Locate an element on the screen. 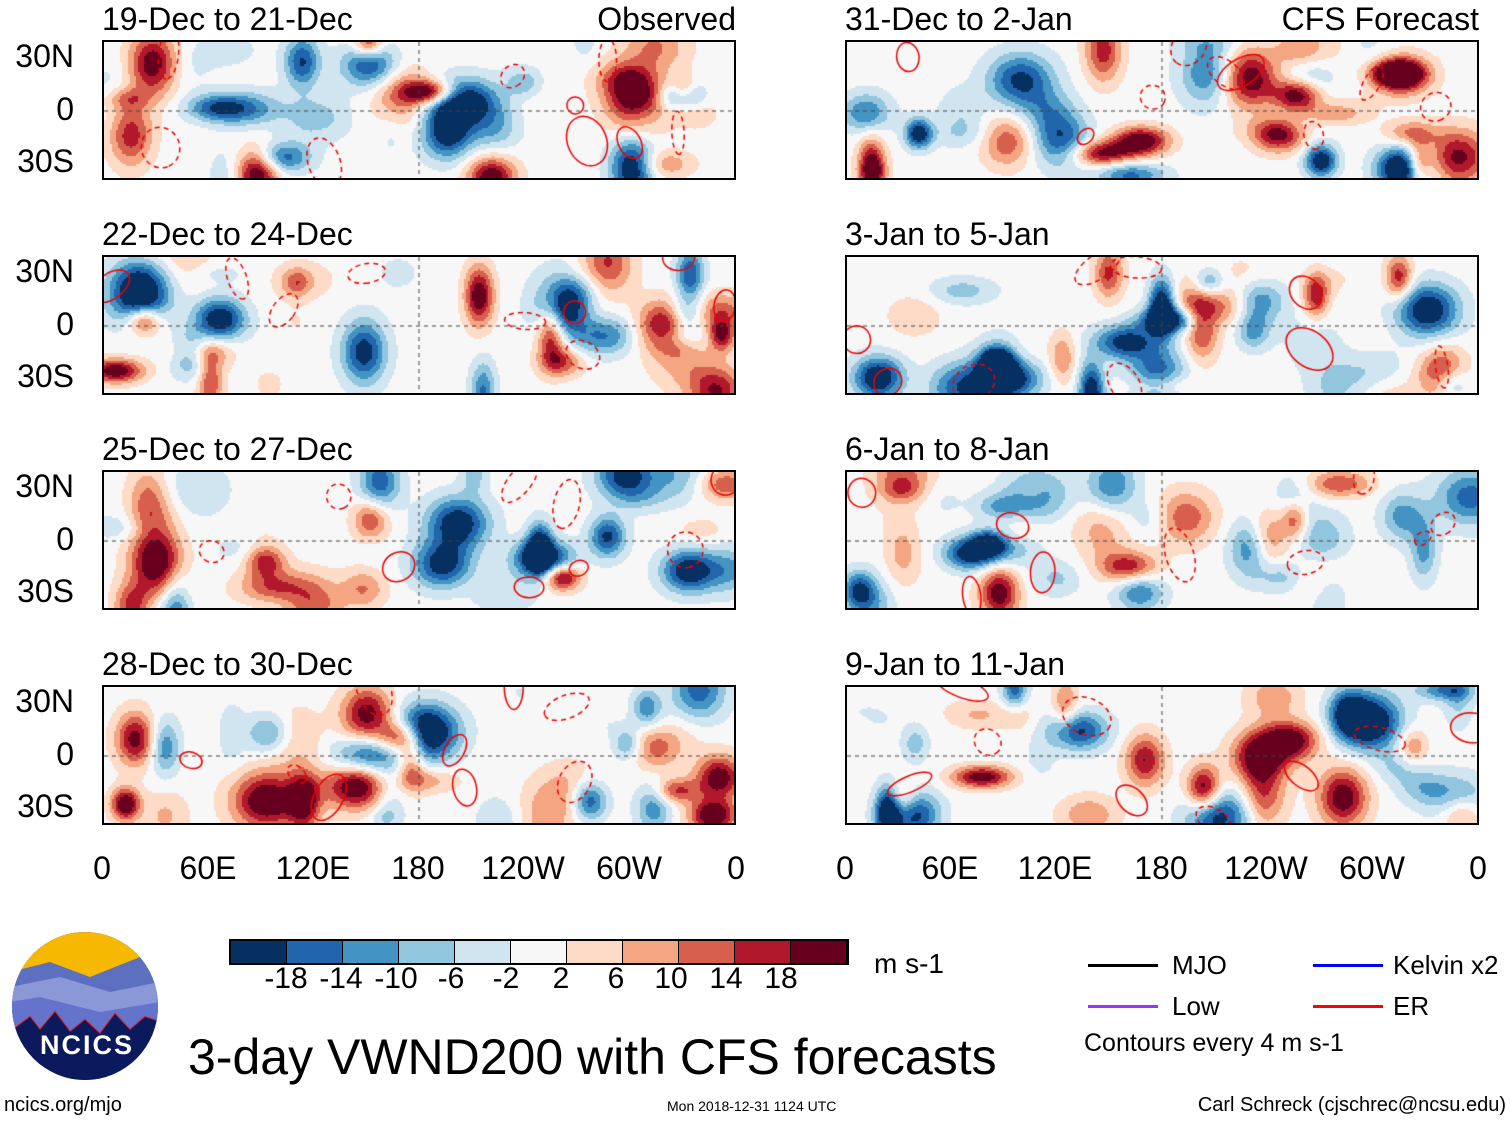  colorbar-label: 14 is located at coordinates (726, 978).